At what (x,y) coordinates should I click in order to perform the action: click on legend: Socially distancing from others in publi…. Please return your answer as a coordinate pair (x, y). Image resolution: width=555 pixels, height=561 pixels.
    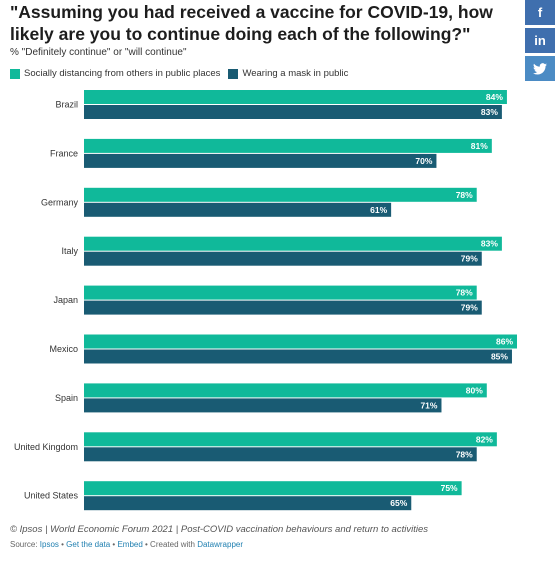
    Looking at the image, I should click on (183, 73).